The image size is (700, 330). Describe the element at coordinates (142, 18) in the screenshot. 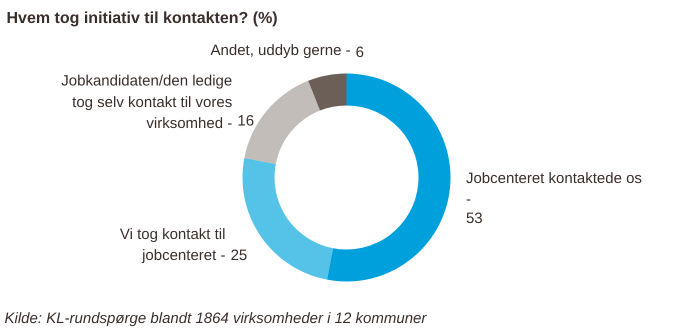

I see `chart-title: Hvem tog initiativ til kontakten? (%)` at that location.